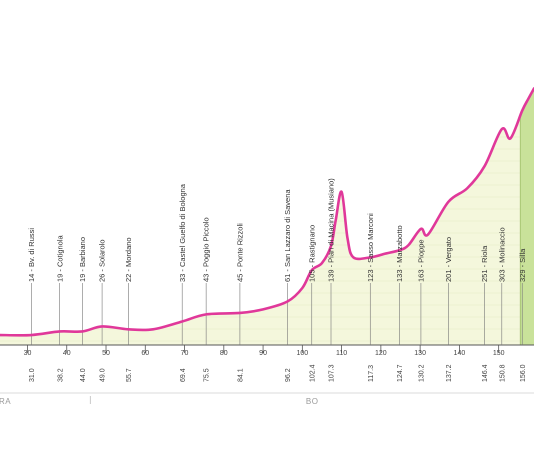 This screenshot has width=534, height=462. What do you see at coordinates (522, 265) in the screenshot?
I see `checkpoint-label: 329 - Silla` at bounding box center [522, 265].